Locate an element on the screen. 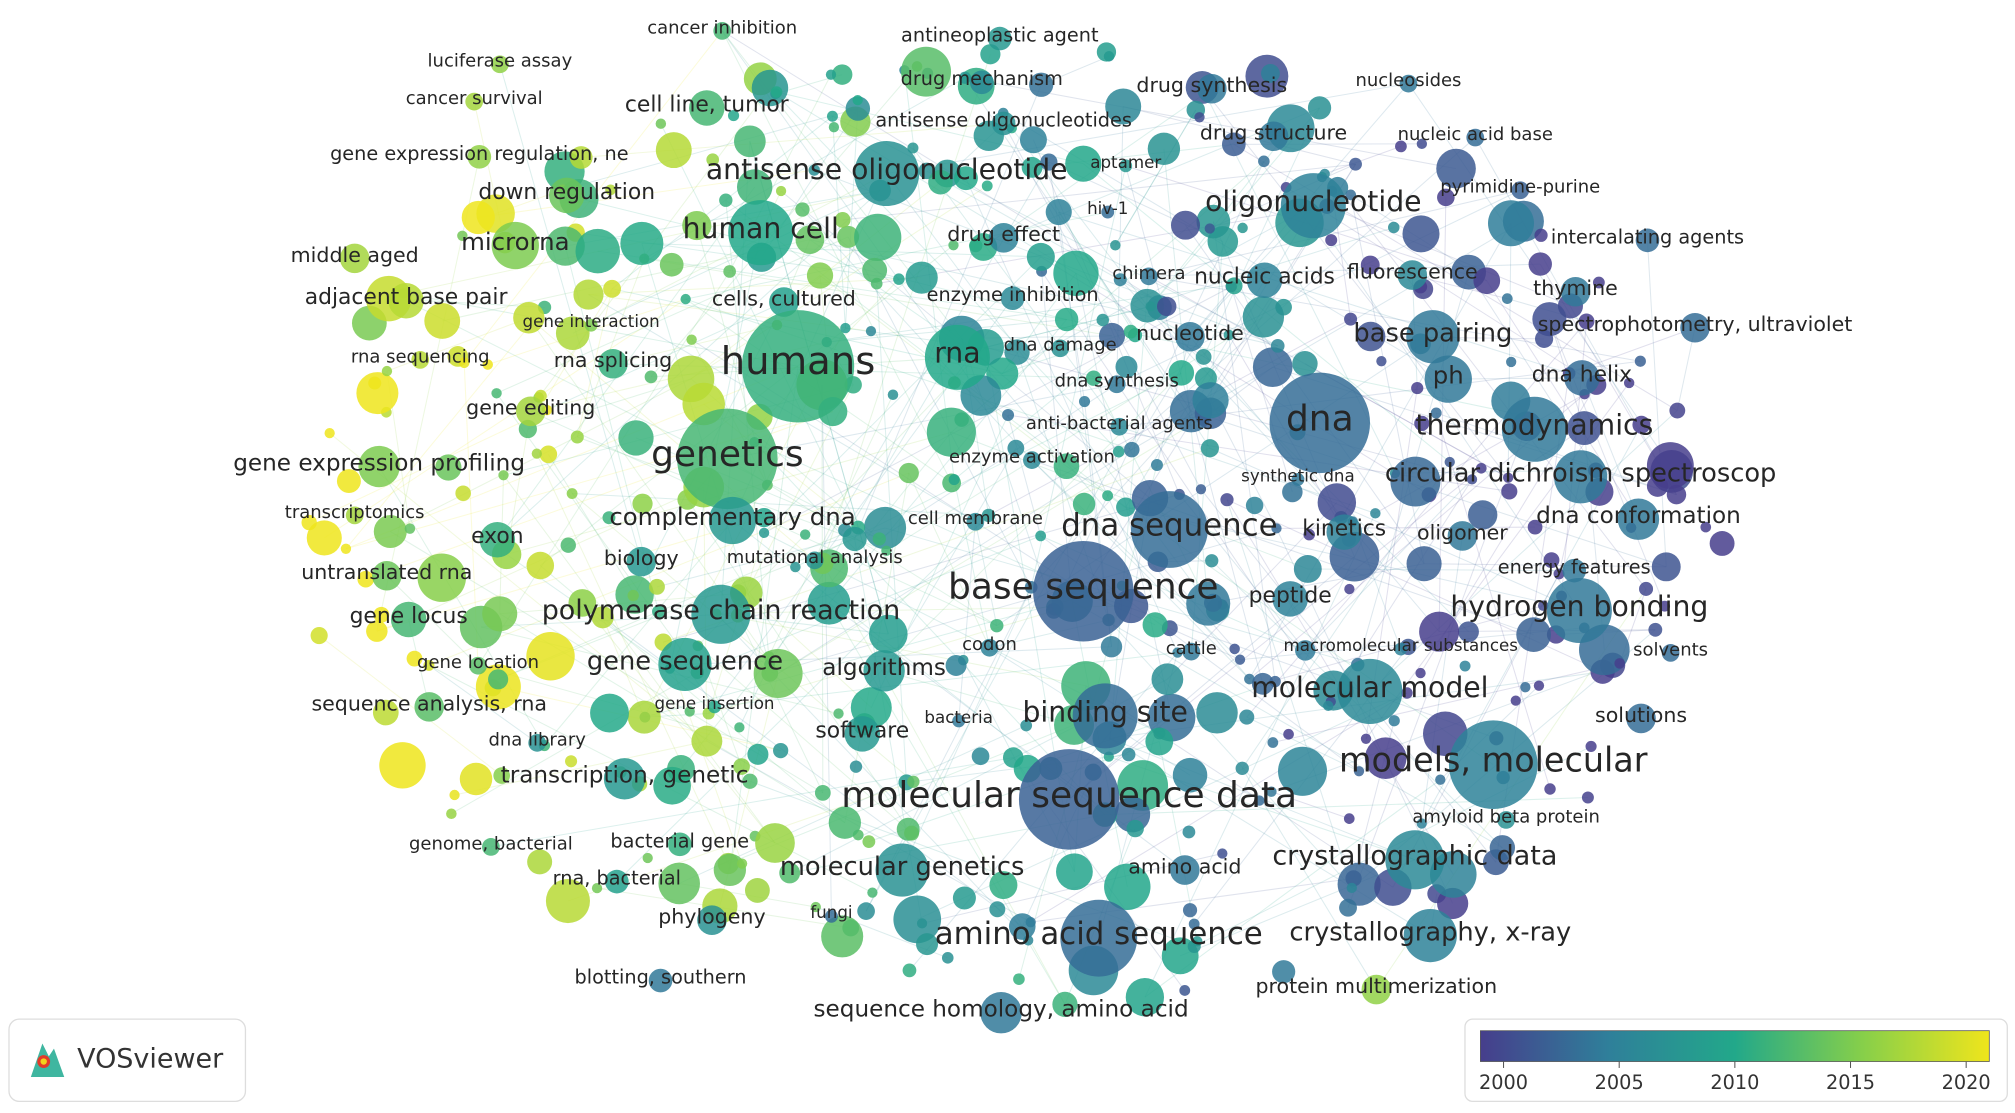 The image size is (2015, 1113). node-label: software is located at coordinates (862, 730).